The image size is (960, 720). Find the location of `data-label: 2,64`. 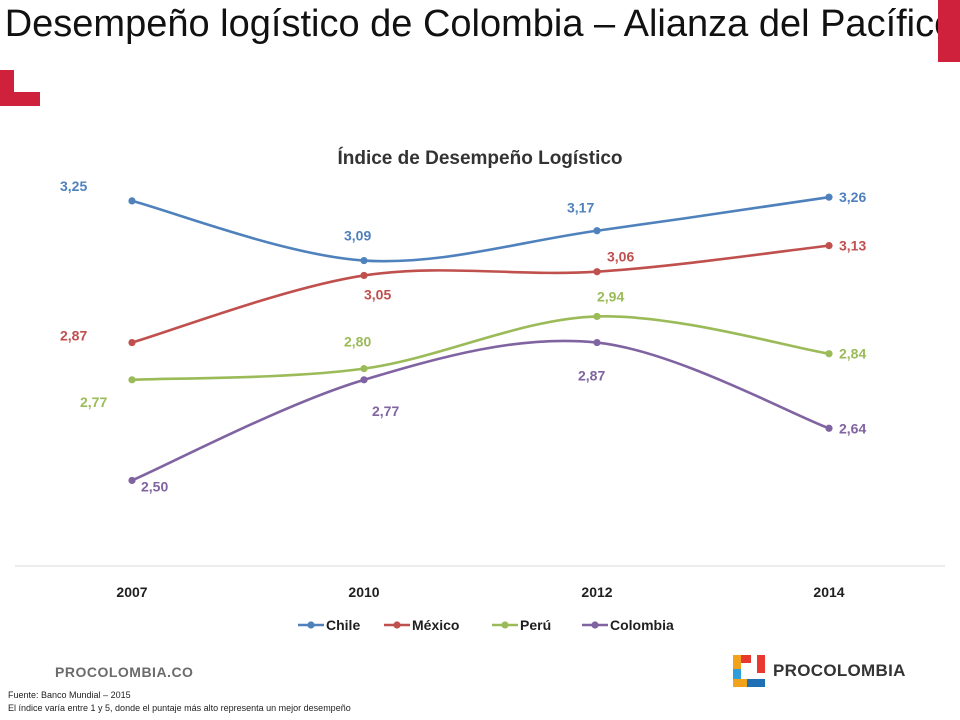

data-label: 2,64 is located at coordinates (852, 428).